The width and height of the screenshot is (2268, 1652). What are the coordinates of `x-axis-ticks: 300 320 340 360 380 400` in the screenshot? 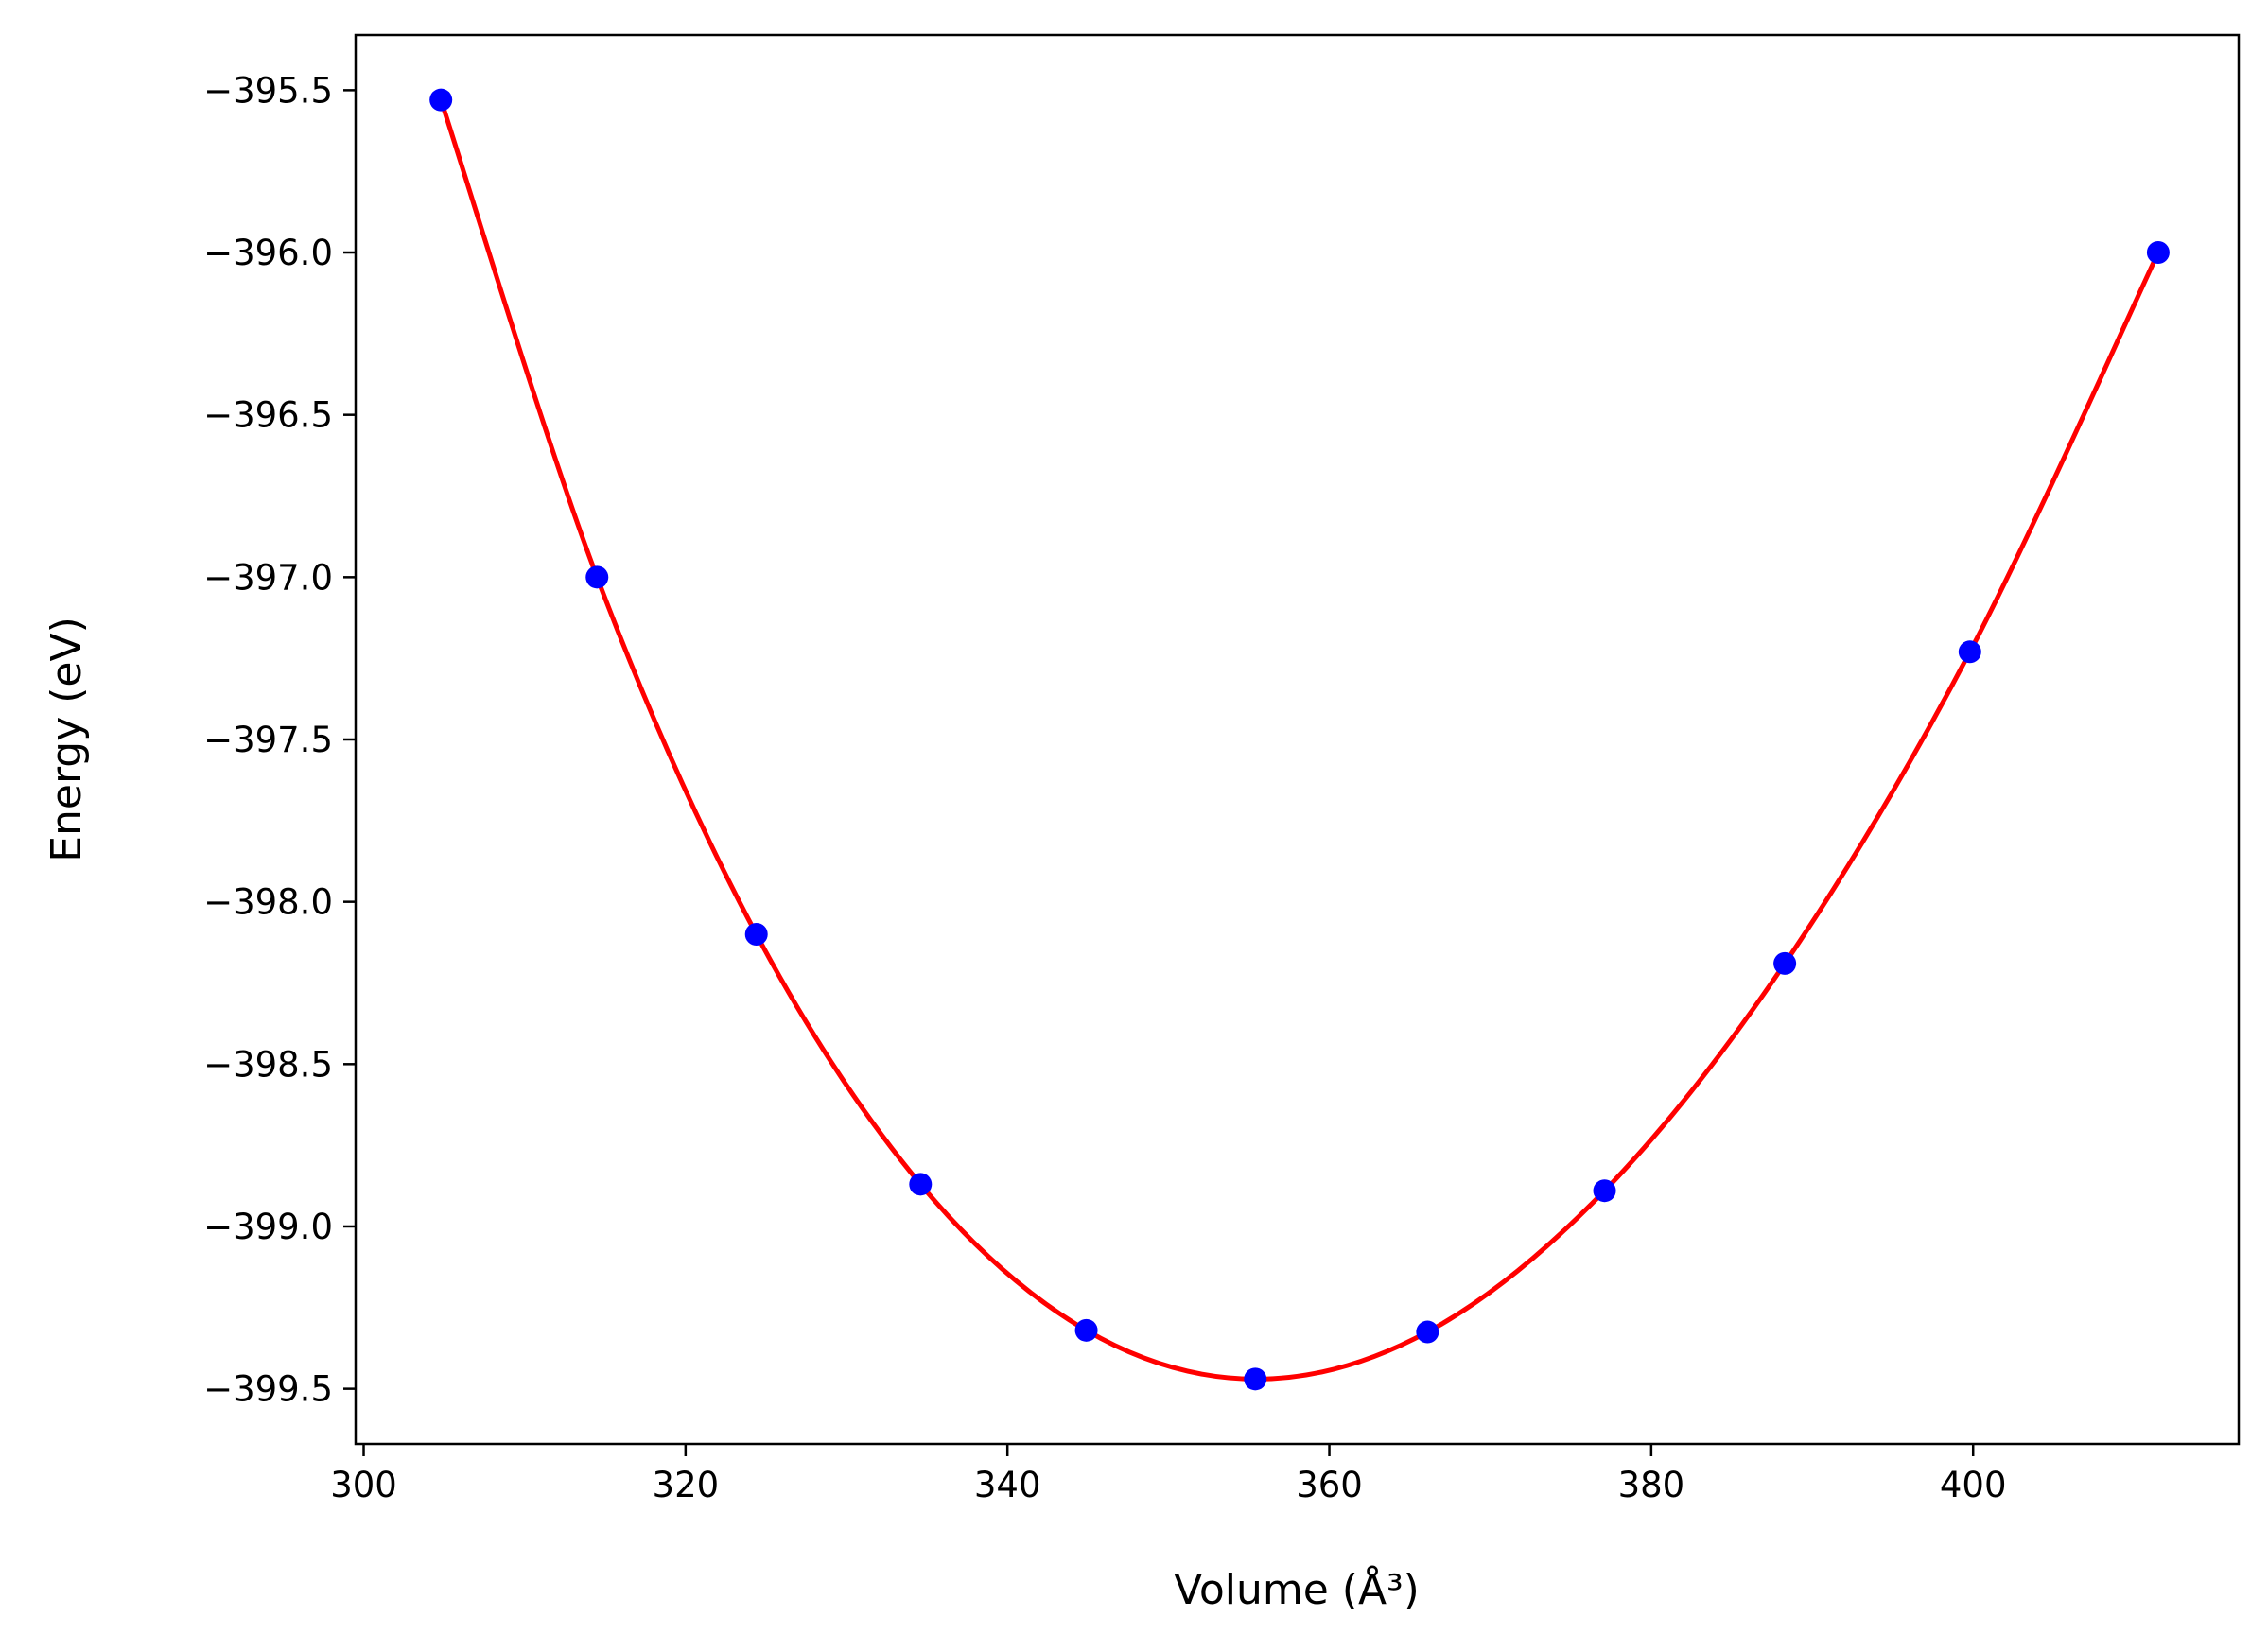 It's located at (1168, 1475).